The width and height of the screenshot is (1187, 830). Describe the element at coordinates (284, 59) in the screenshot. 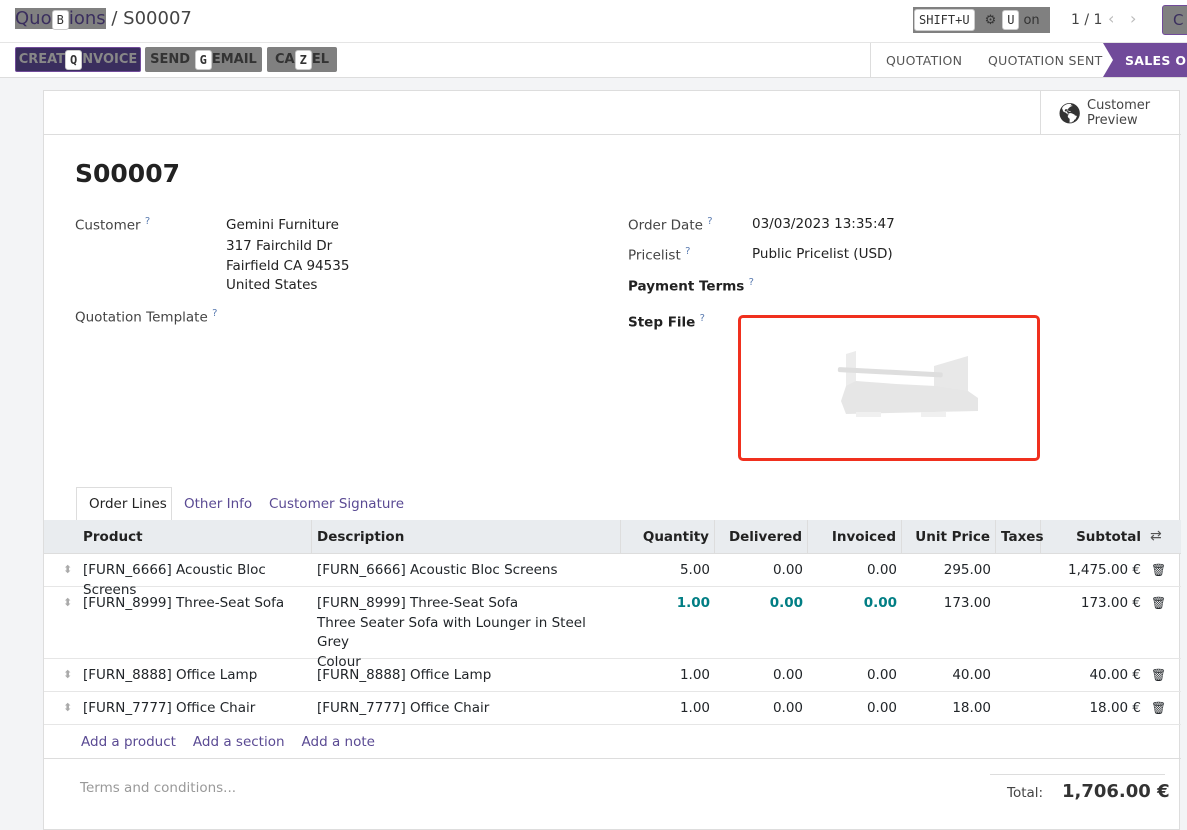

I see `button-text: CA` at that location.